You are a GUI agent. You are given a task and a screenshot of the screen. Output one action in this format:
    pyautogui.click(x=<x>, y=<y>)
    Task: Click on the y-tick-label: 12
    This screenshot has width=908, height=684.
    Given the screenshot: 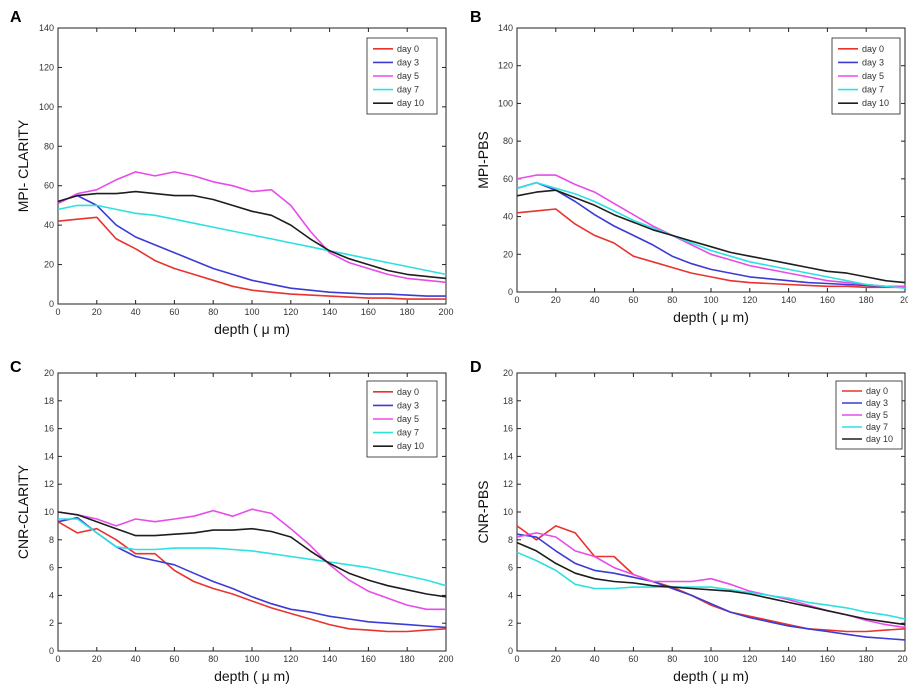 What is the action you would take?
    pyautogui.click(x=508, y=484)
    